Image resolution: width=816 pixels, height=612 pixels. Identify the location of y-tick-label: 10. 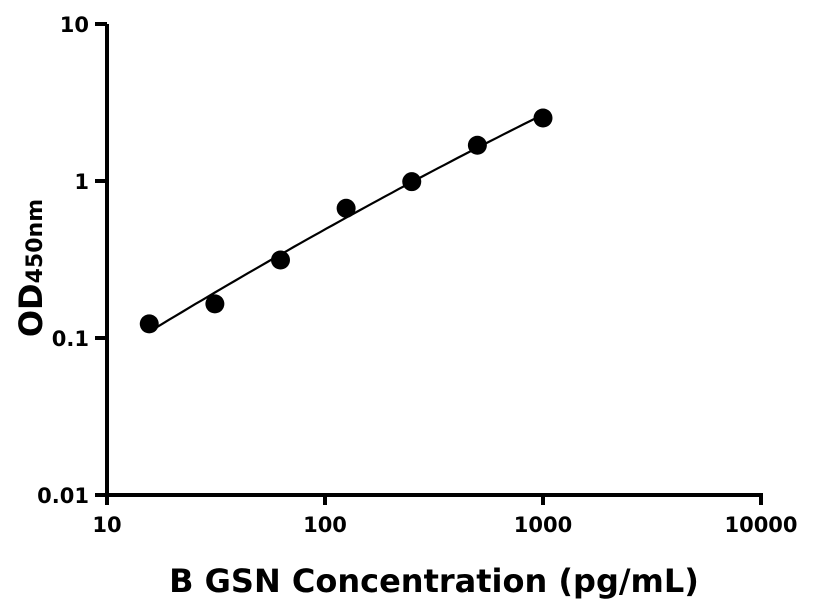
(74, 25).